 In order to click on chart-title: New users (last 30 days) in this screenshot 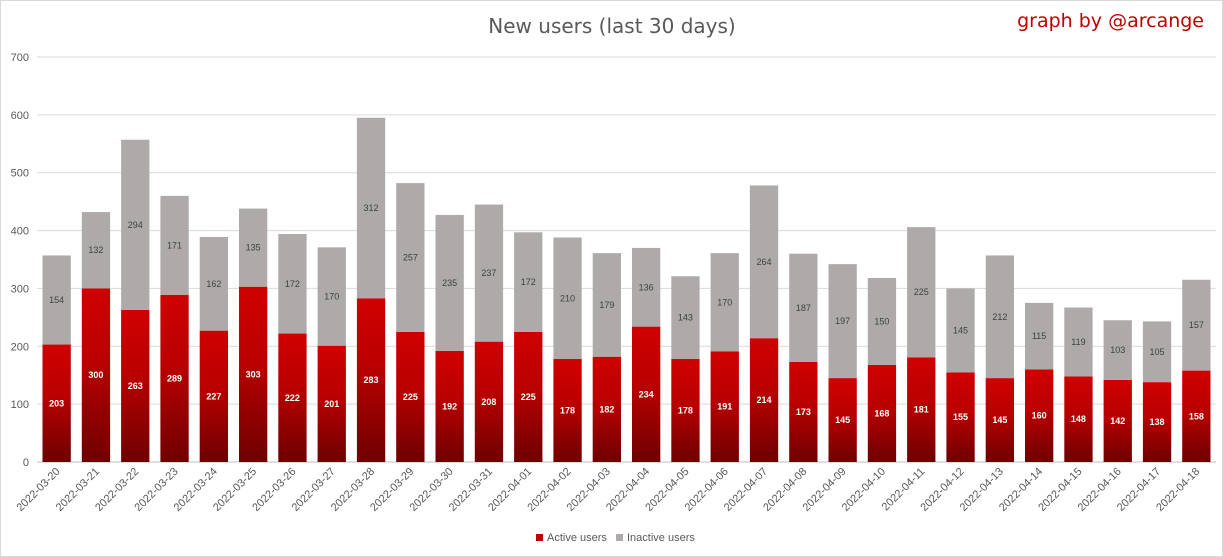, I will do `click(611, 26)`.